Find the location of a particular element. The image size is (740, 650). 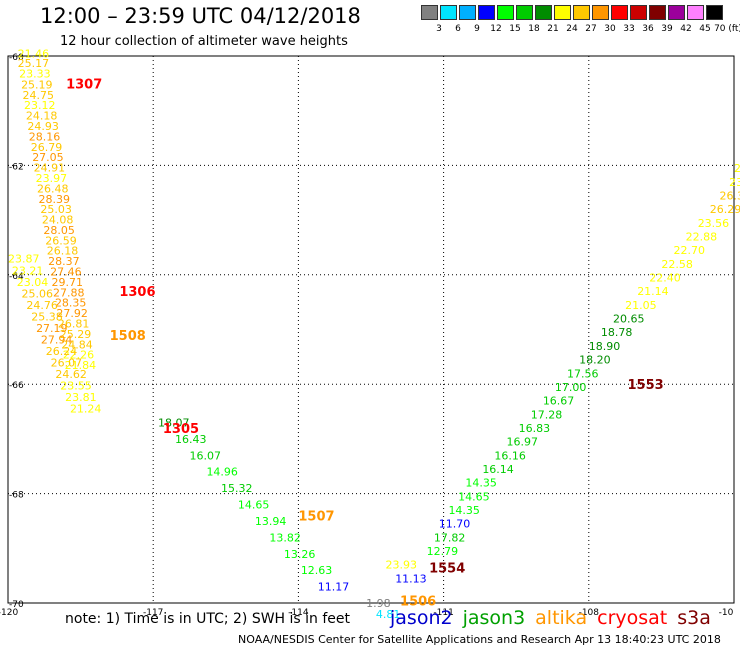

swh-point-cryosat: 25.19 is located at coordinates (37, 84).